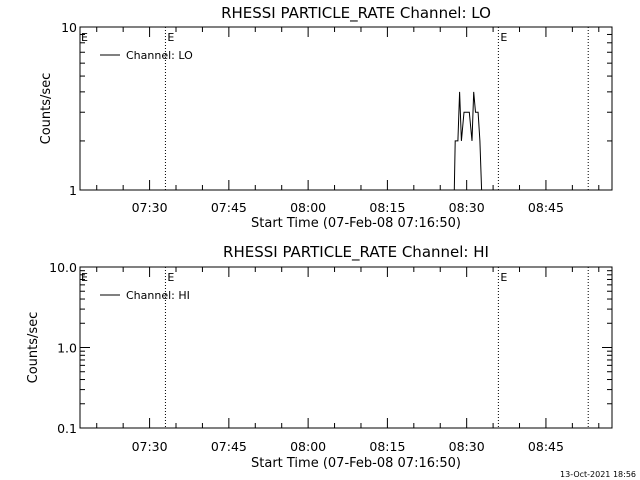 The height and width of the screenshot is (480, 640). What do you see at coordinates (73, 190) in the screenshot?
I see `y-tick-label: 1` at bounding box center [73, 190].